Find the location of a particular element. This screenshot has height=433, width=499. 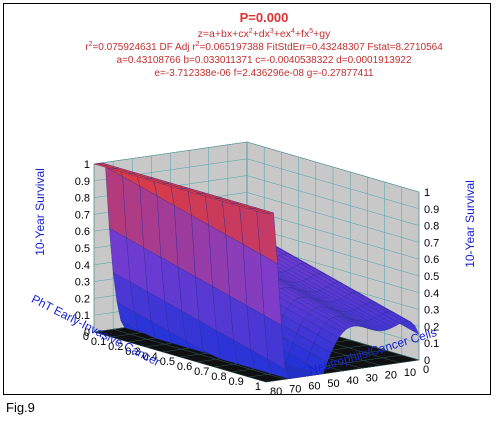

z-tick-label-right: 0.3 is located at coordinates (431, 311).